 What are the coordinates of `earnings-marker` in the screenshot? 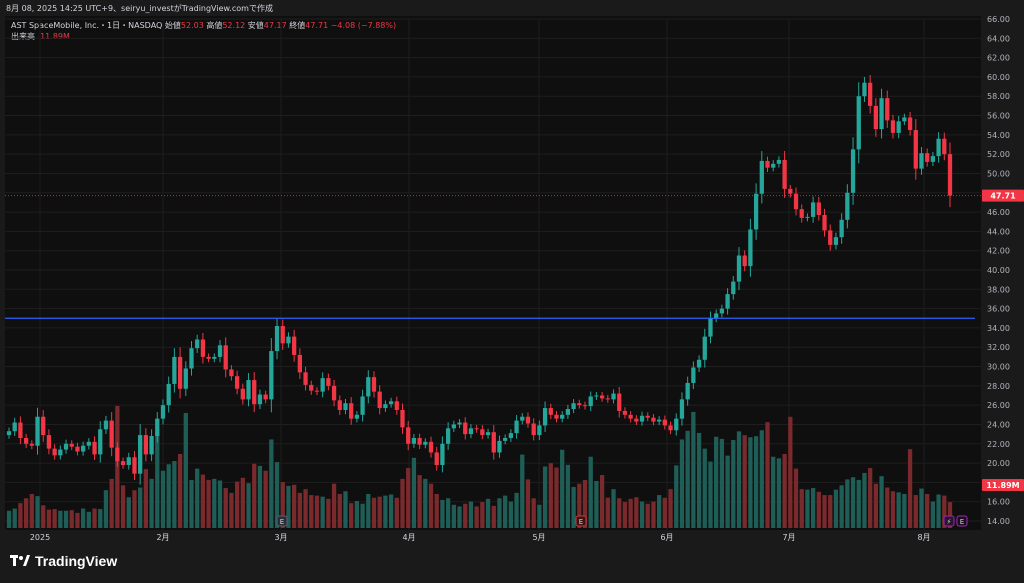 It's located at (581, 521).